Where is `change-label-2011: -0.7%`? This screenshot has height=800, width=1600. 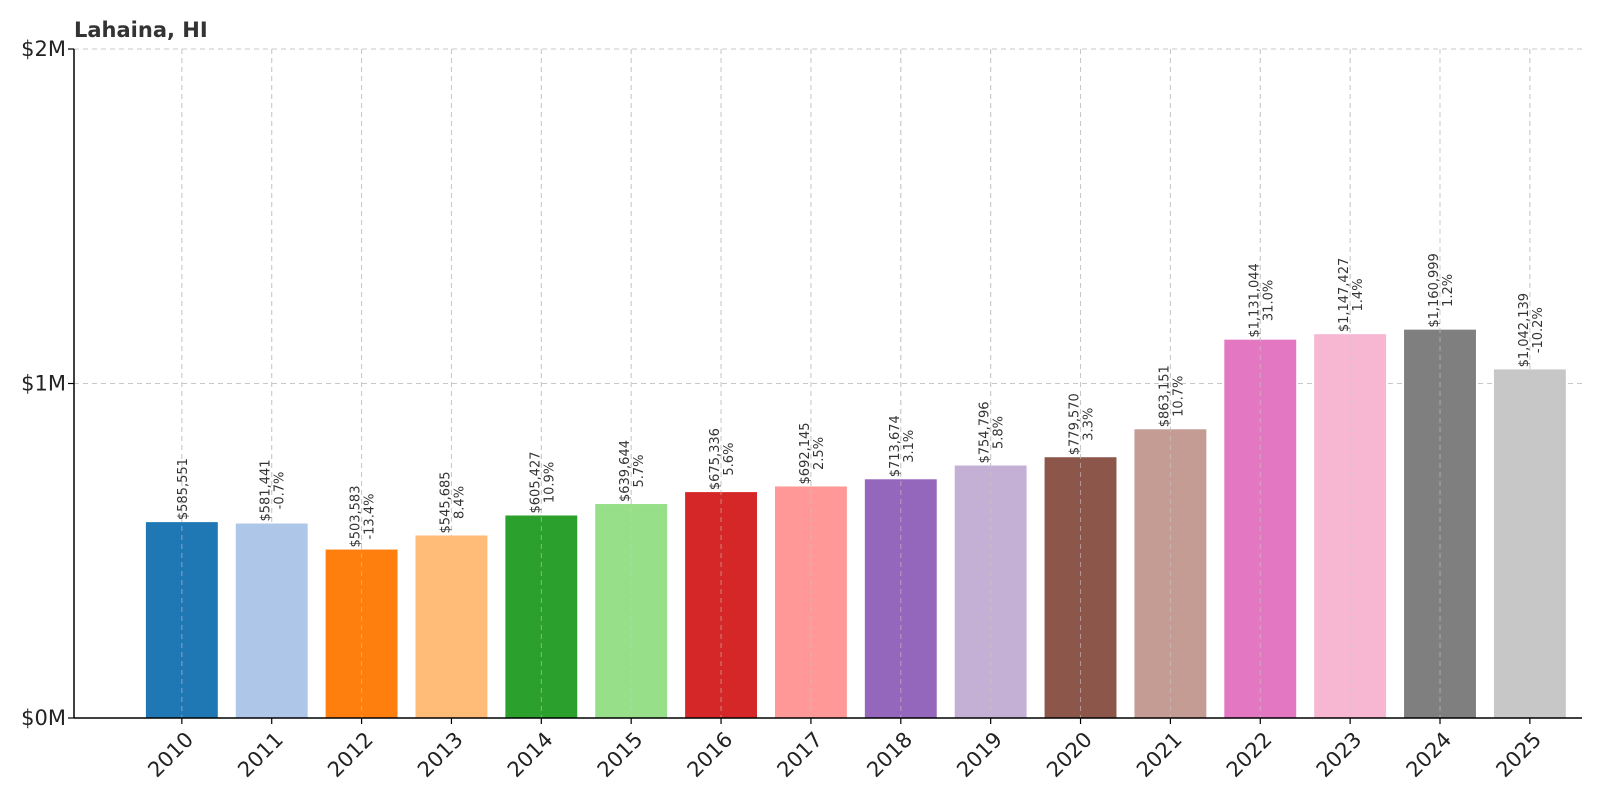 change-label-2011: -0.7% is located at coordinates (280, 491).